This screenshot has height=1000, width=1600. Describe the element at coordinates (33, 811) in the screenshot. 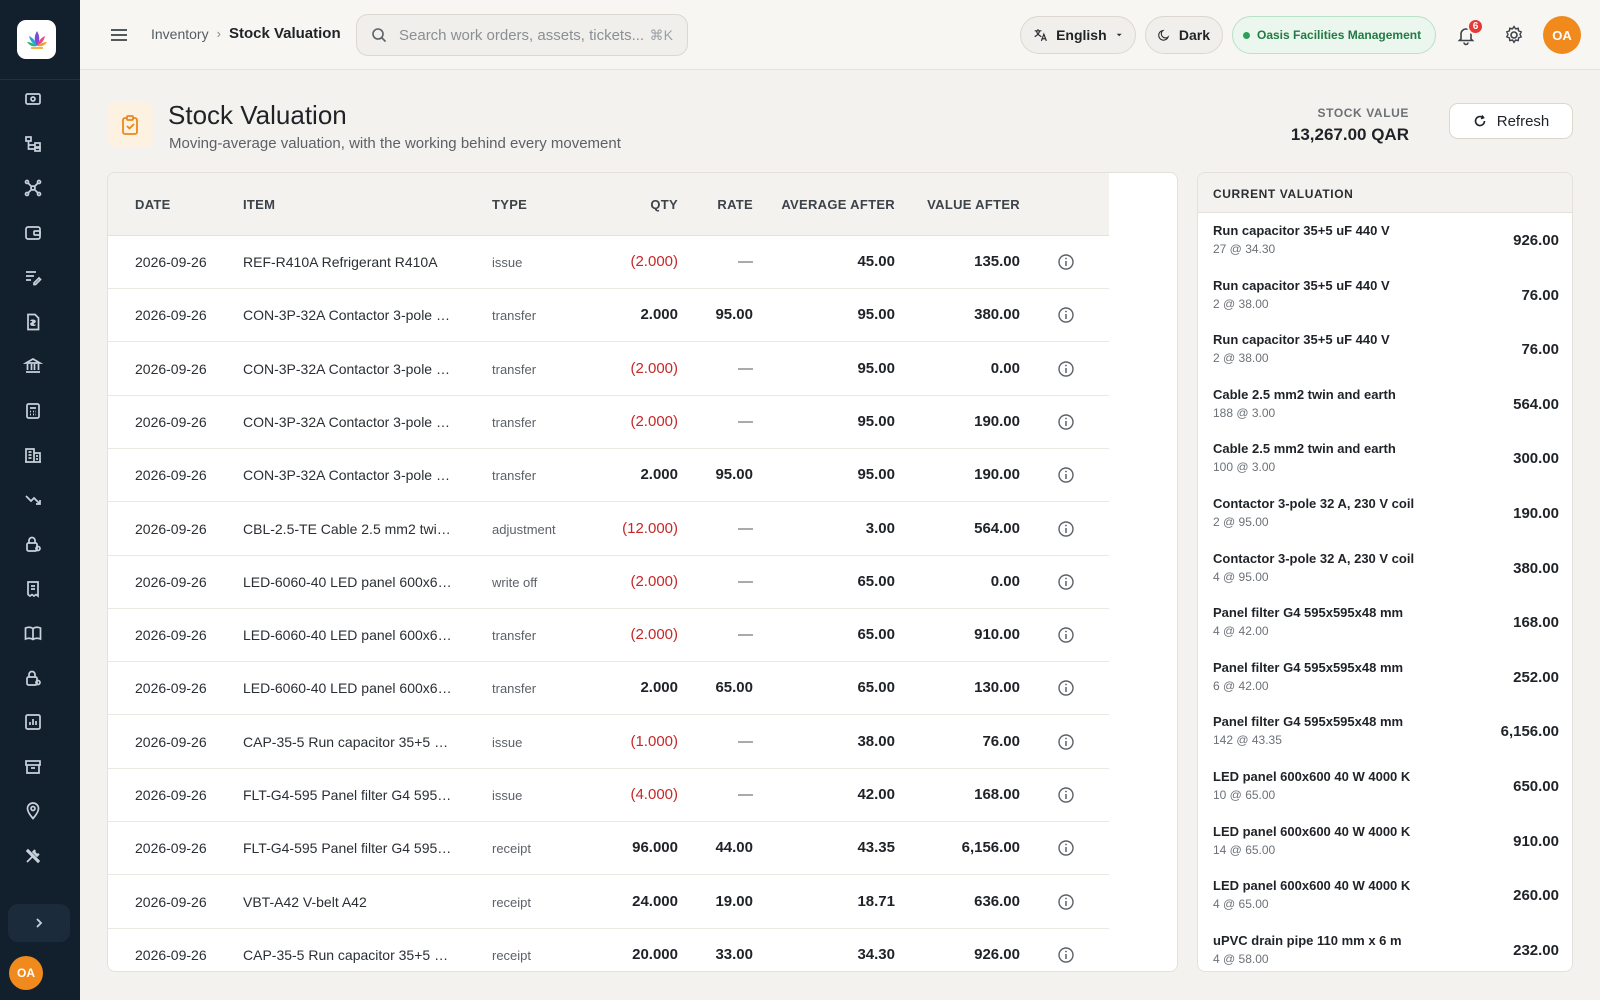

I see `location-icon` at that location.